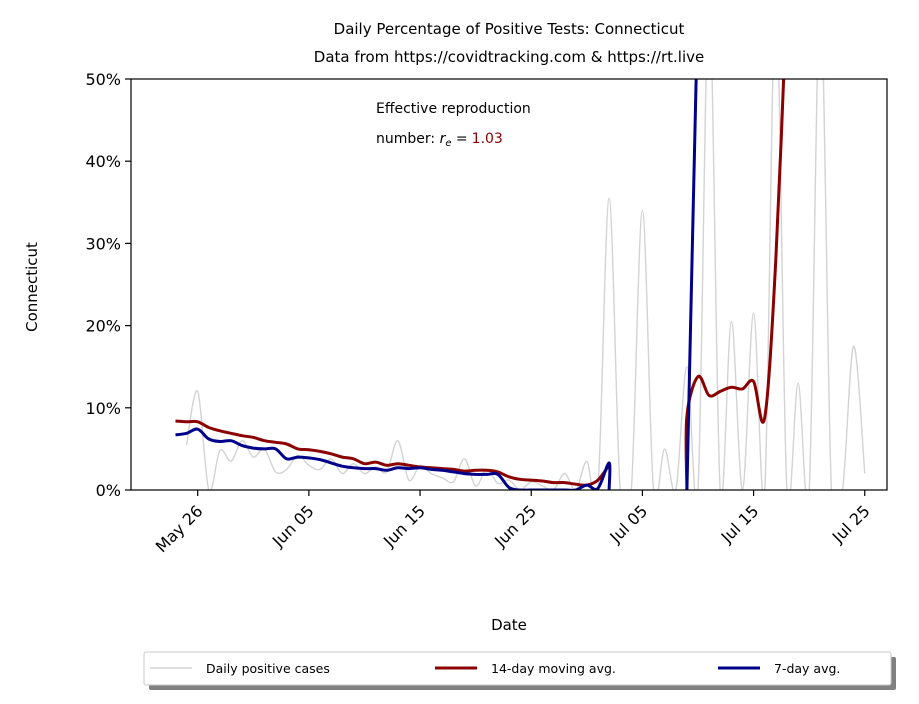  I want to click on y-tick-label: 40%, so click(103, 161).